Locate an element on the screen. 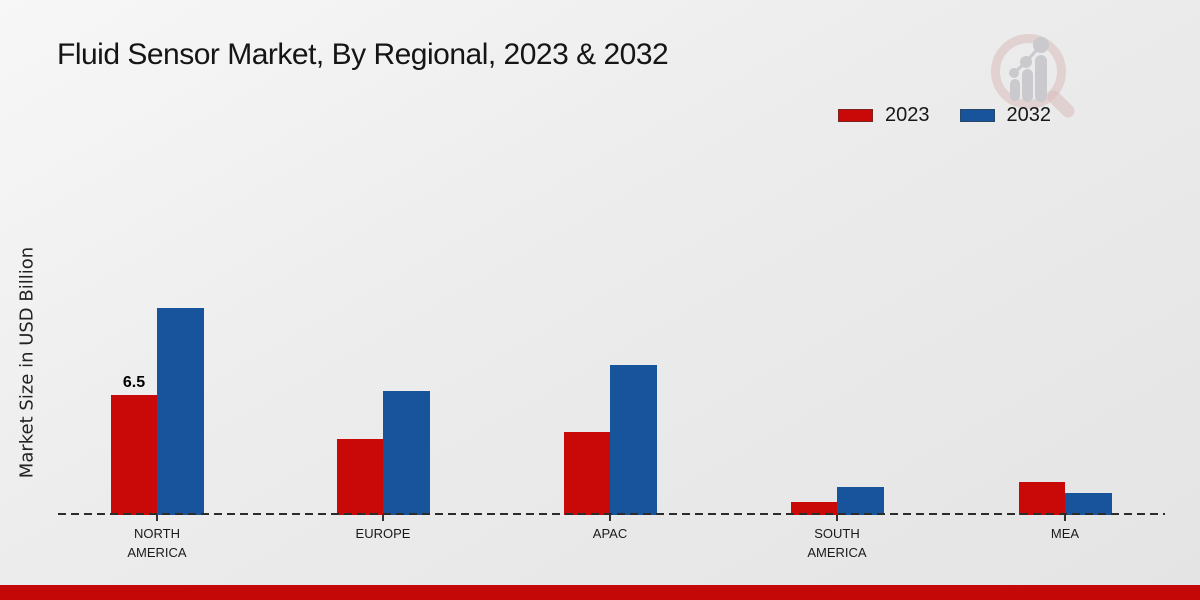 The width and height of the screenshot is (1200, 600). bar-2032-apac is located at coordinates (633, 440).